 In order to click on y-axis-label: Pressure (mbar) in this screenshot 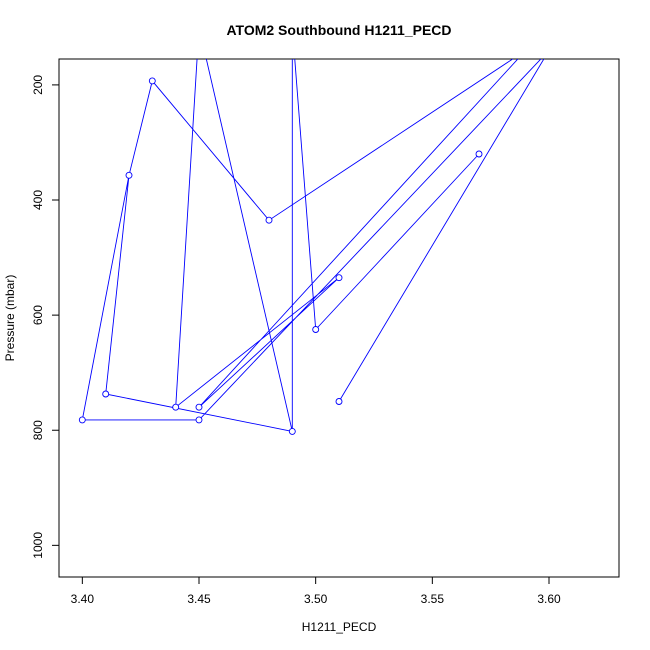, I will do `click(10, 318)`.